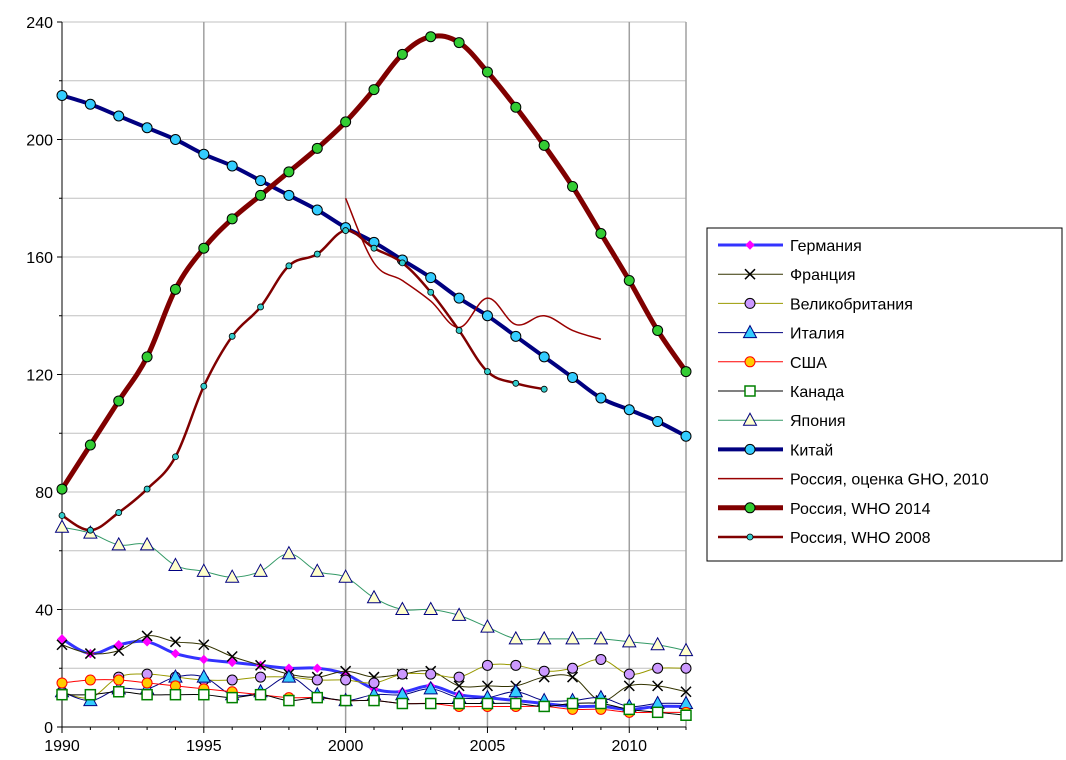 The image size is (1066, 760). I want to click on legend-item: Россия, WHO 2014, so click(824, 509).